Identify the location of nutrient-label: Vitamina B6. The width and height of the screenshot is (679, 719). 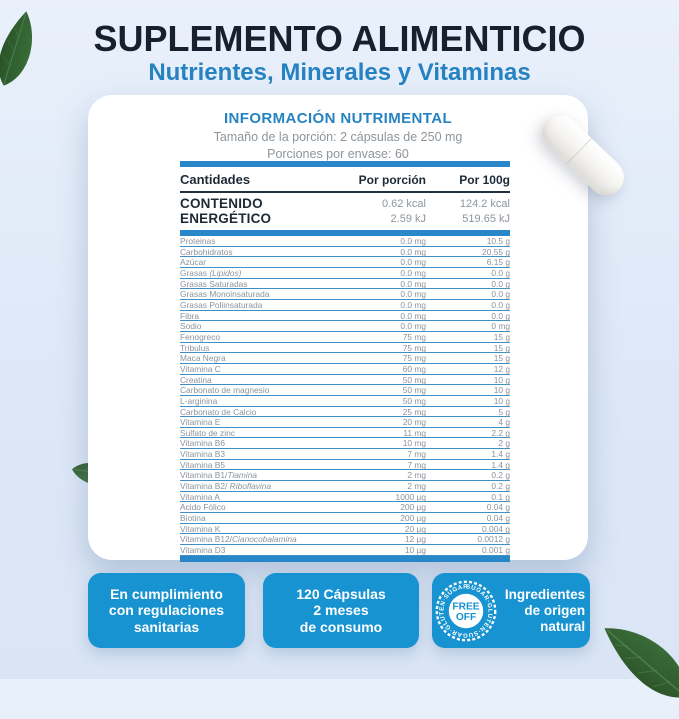
(203, 443).